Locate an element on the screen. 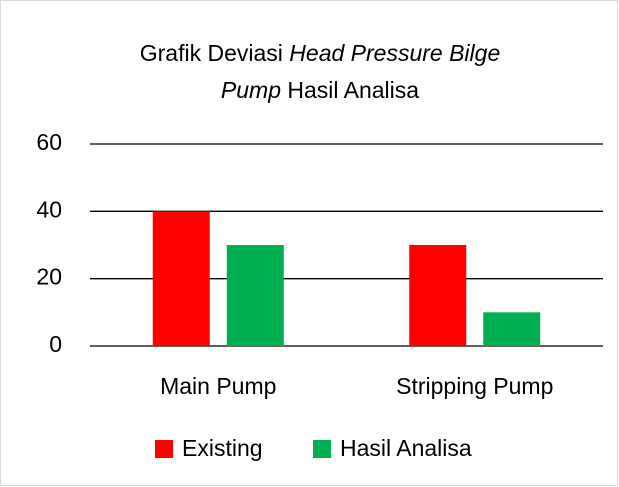 Image resolution: width=619 pixels, height=487 pixels. x-tick-label: Main Pump is located at coordinates (218, 386).